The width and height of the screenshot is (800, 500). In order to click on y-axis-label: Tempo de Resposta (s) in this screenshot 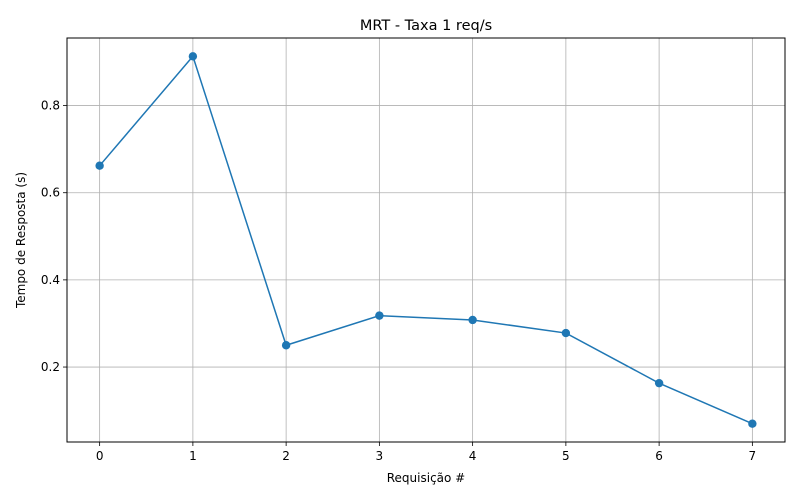, I will do `click(21, 240)`.